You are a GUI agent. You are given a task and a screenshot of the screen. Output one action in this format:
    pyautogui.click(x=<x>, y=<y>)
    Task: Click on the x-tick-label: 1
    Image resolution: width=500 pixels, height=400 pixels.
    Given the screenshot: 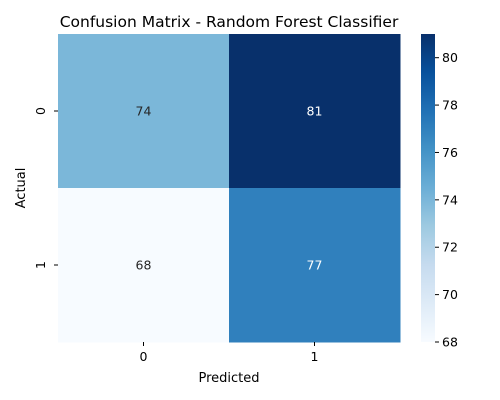 What is the action you would take?
    pyautogui.click(x=315, y=356)
    